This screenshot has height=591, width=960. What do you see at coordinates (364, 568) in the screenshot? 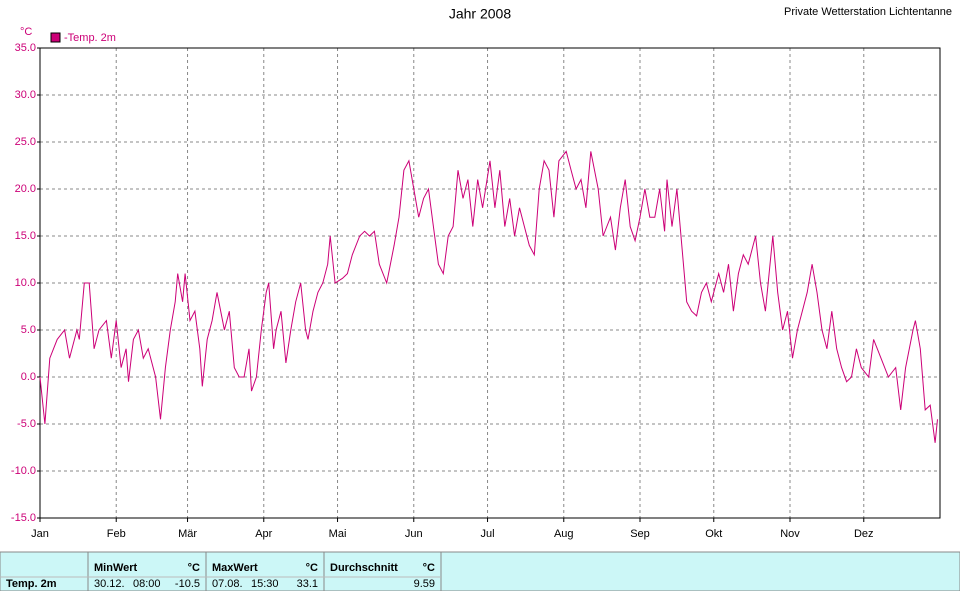
I see `col-title: Durchschnitt` at bounding box center [364, 568].